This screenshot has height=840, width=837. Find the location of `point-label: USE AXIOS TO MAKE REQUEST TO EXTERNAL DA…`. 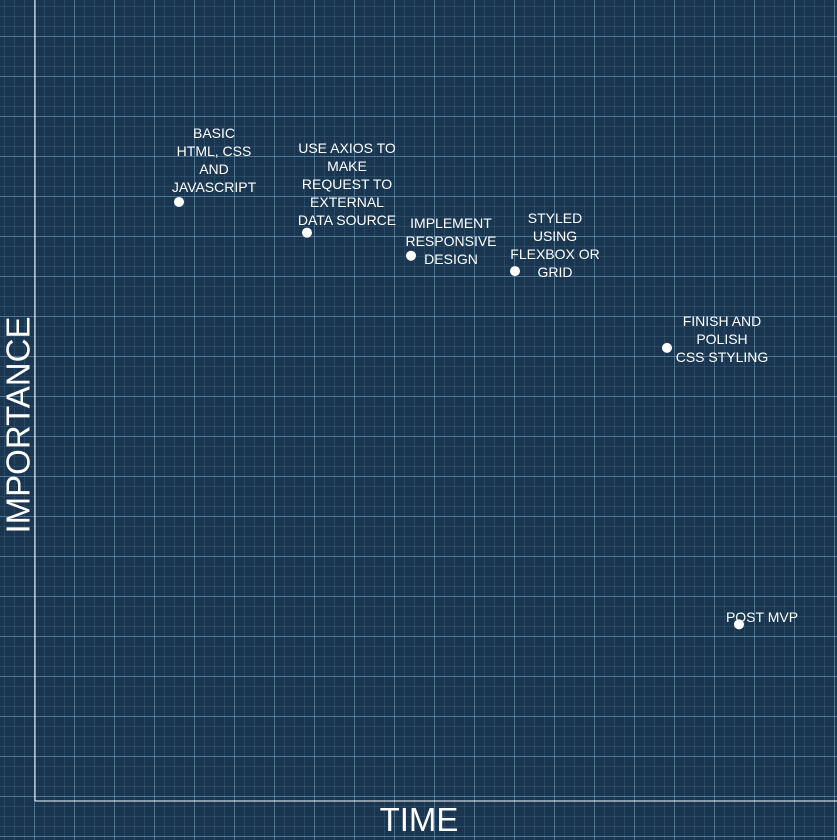

point-label: USE AXIOS TO MAKE REQUEST TO EXTERNAL DA… is located at coordinates (347, 183).